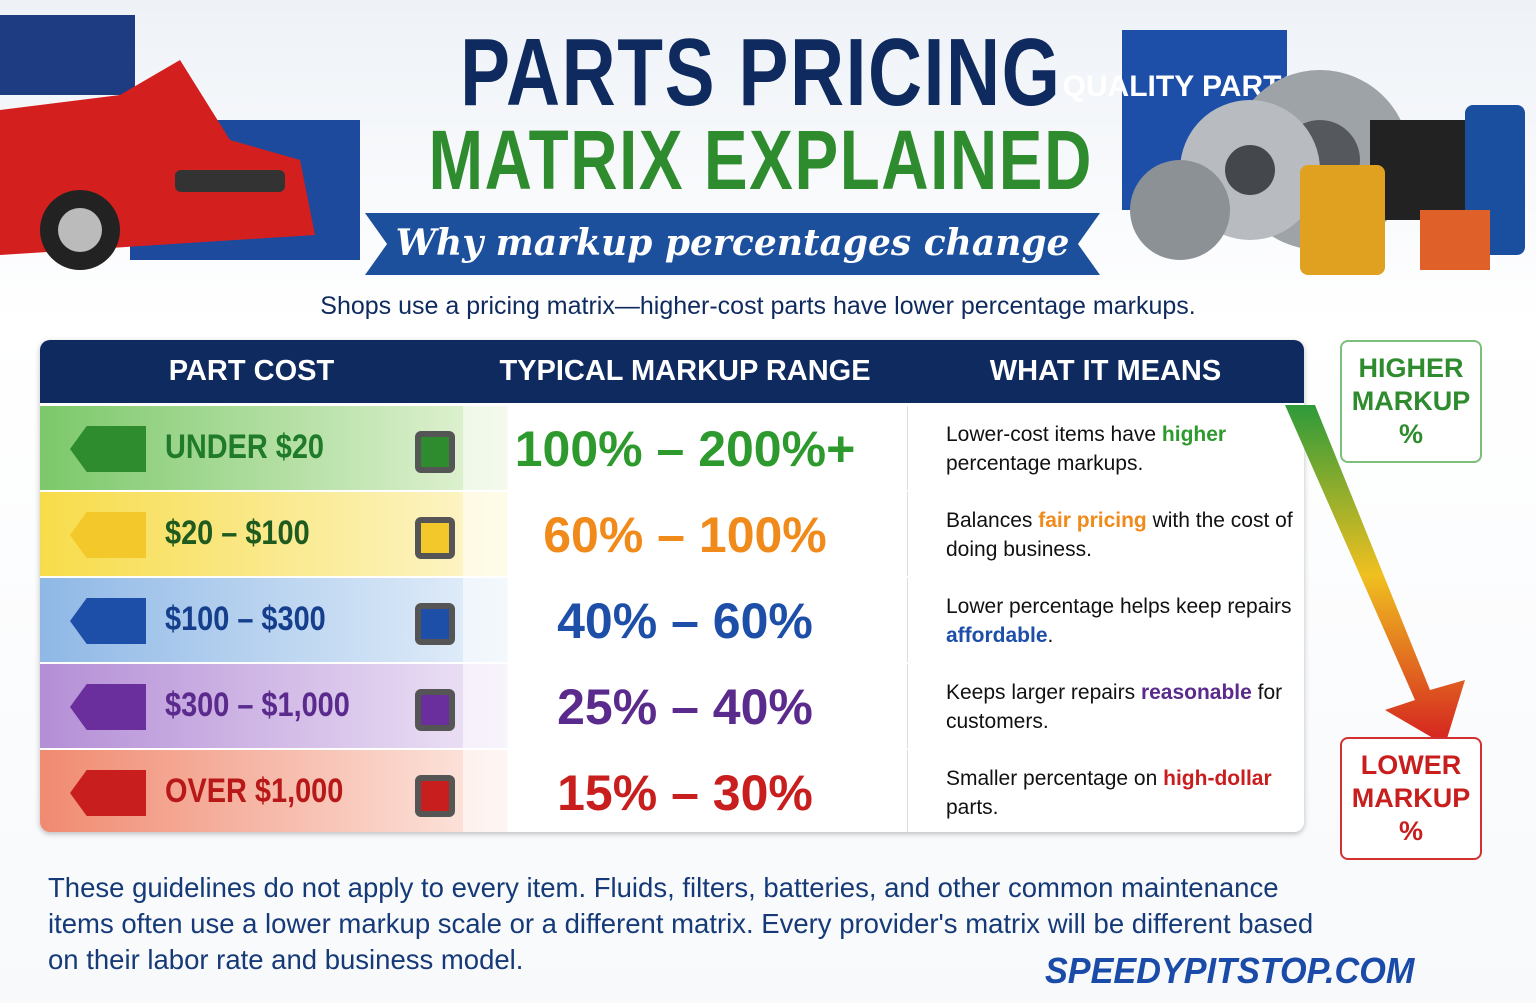 The width and height of the screenshot is (1536, 1003). I want to click on part-cost: UNDER $20, so click(245, 447).